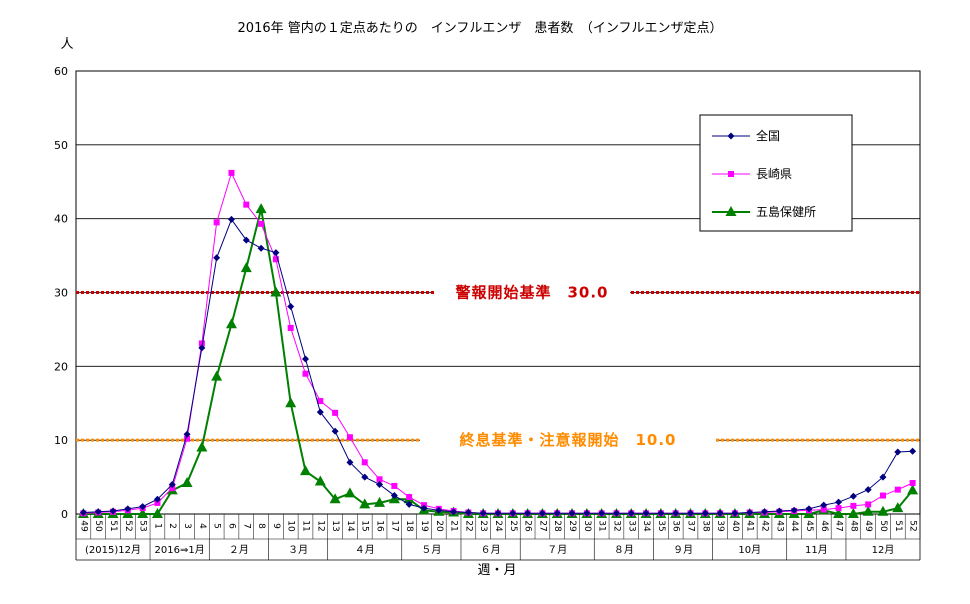 The image size is (970, 604). I want to click on x-tick-label: 7, so click(246, 526).